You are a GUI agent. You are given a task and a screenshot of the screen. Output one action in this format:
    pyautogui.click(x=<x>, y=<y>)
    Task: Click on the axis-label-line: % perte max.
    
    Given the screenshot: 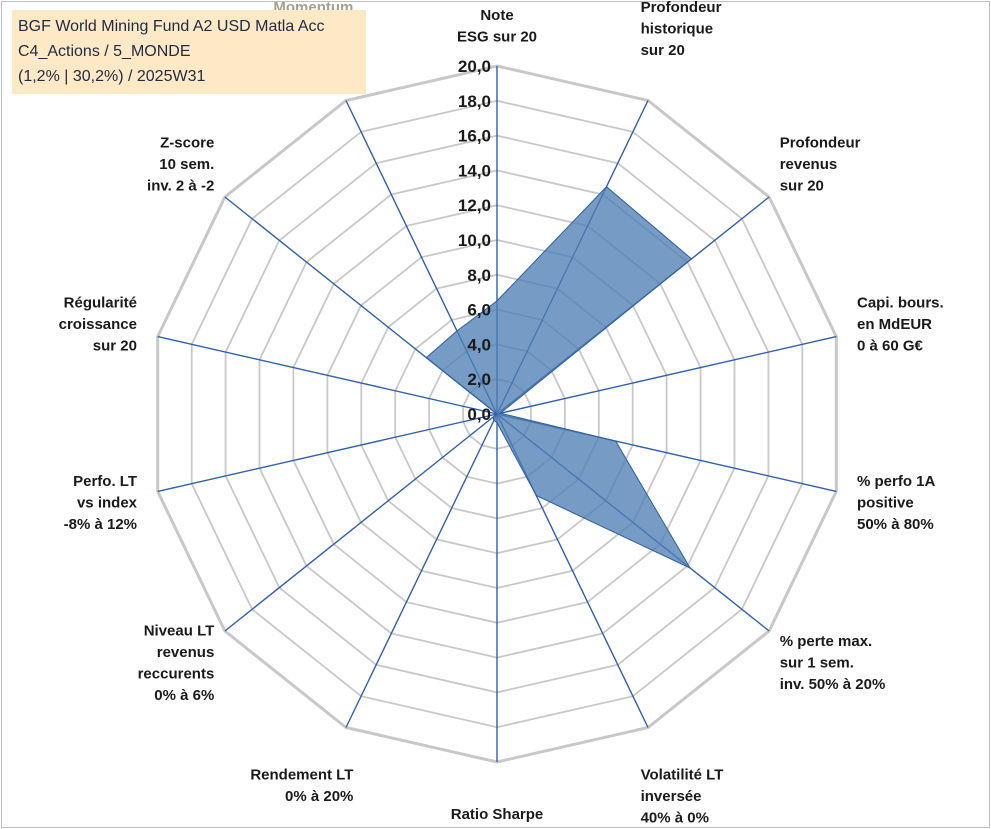 What is the action you would take?
    pyautogui.click(x=826, y=641)
    